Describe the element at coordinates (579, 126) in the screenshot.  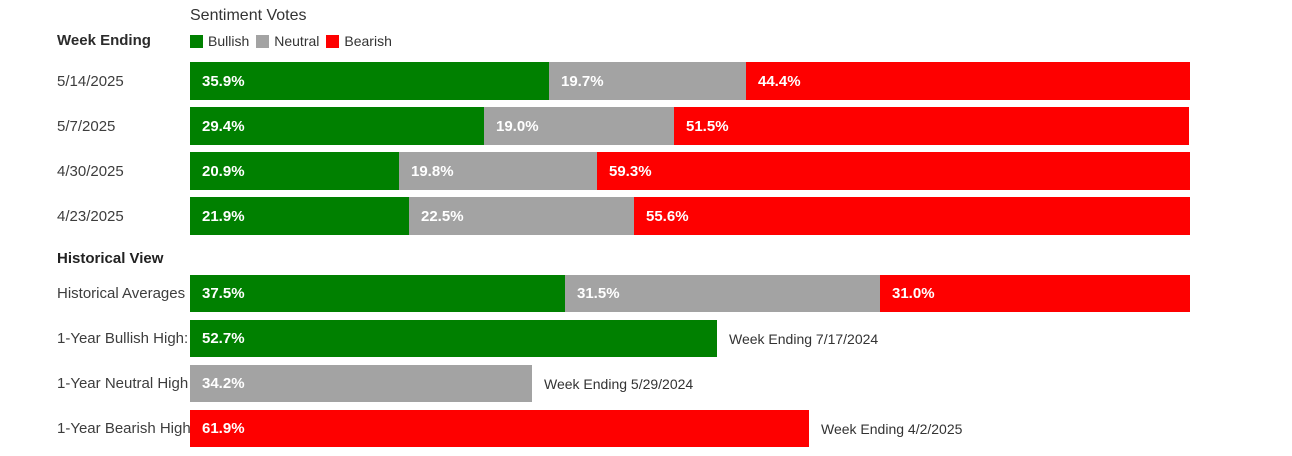
I see `neutral-segment: 19.0%` at that location.